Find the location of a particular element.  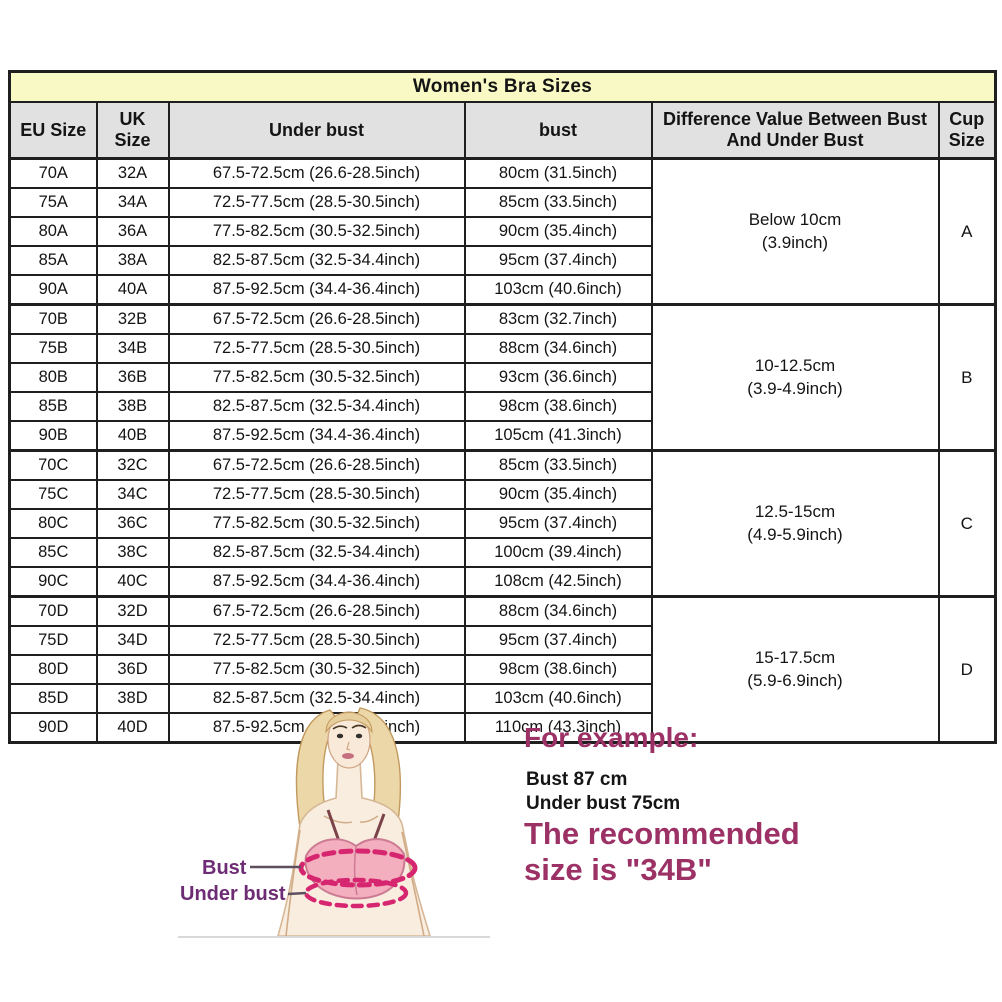

recommendation-line-2: size is "34B" is located at coordinates (618, 869).